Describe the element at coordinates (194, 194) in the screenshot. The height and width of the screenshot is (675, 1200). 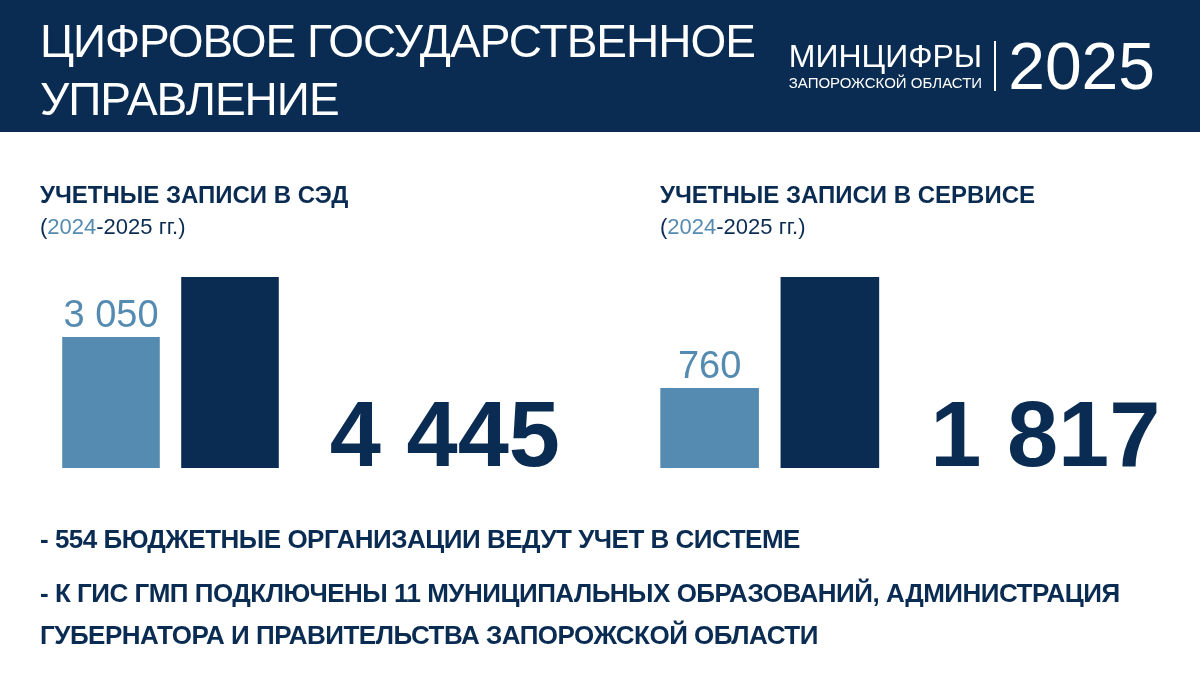
I see `chart-title: УЧЕТНЫЕ ЗАПИСИ В СЭД` at that location.